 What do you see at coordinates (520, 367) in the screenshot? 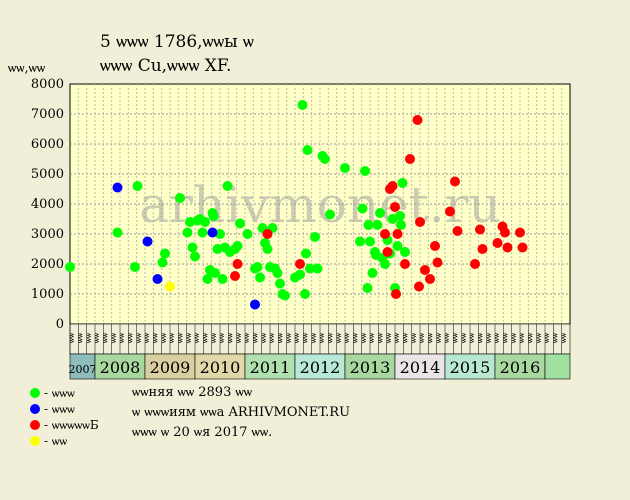
I see `year-label: 2016` at bounding box center [520, 367].